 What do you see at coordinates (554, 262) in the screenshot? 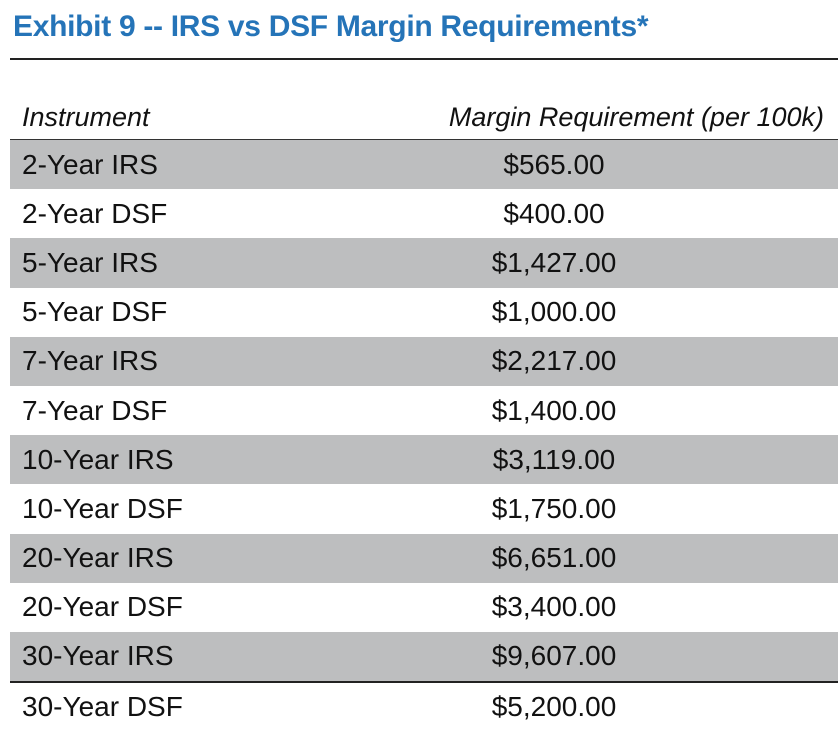
I see `margin-cell: $1,427.00` at bounding box center [554, 262].